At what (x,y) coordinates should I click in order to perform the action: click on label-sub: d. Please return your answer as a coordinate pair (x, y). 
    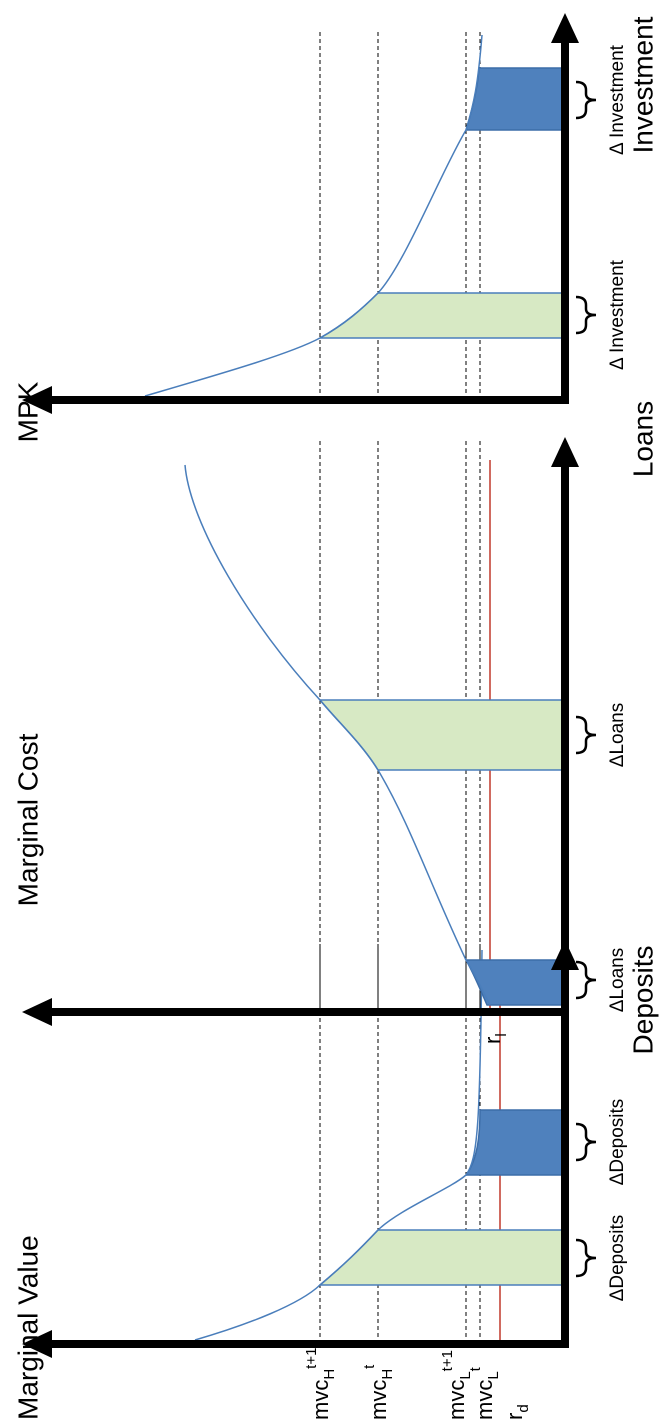
    Looking at the image, I should click on (523, 1408).